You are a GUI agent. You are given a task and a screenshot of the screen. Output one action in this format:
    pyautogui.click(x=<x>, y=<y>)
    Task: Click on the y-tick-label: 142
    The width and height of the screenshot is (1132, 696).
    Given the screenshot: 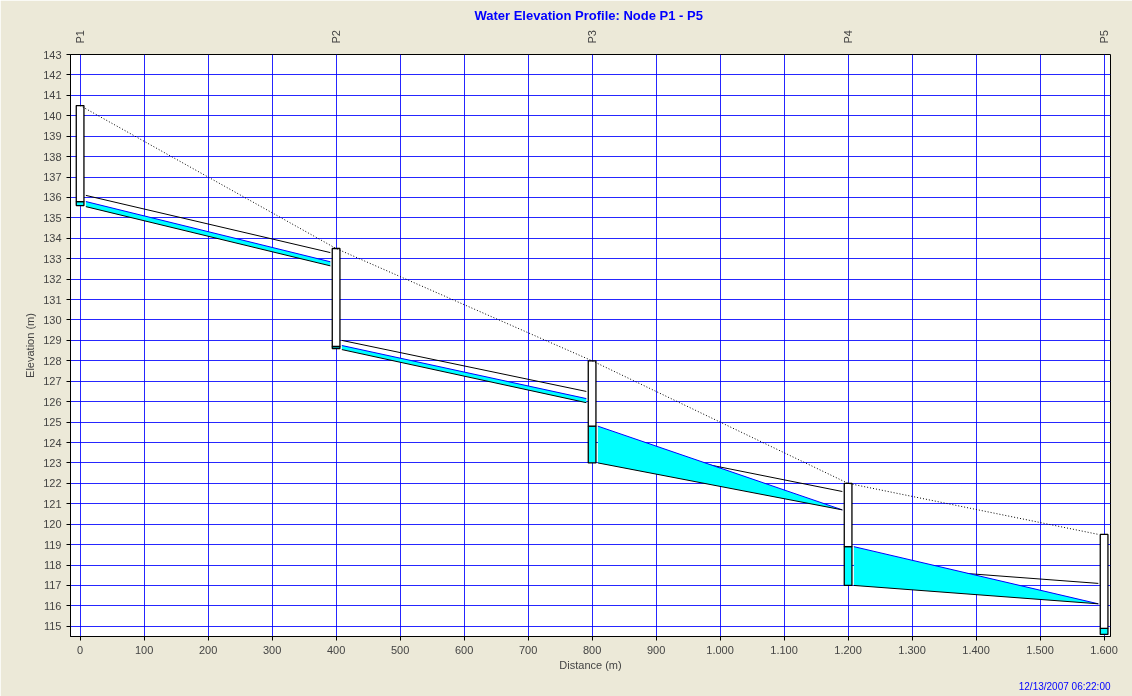 What is the action you would take?
    pyautogui.click(x=52, y=74)
    